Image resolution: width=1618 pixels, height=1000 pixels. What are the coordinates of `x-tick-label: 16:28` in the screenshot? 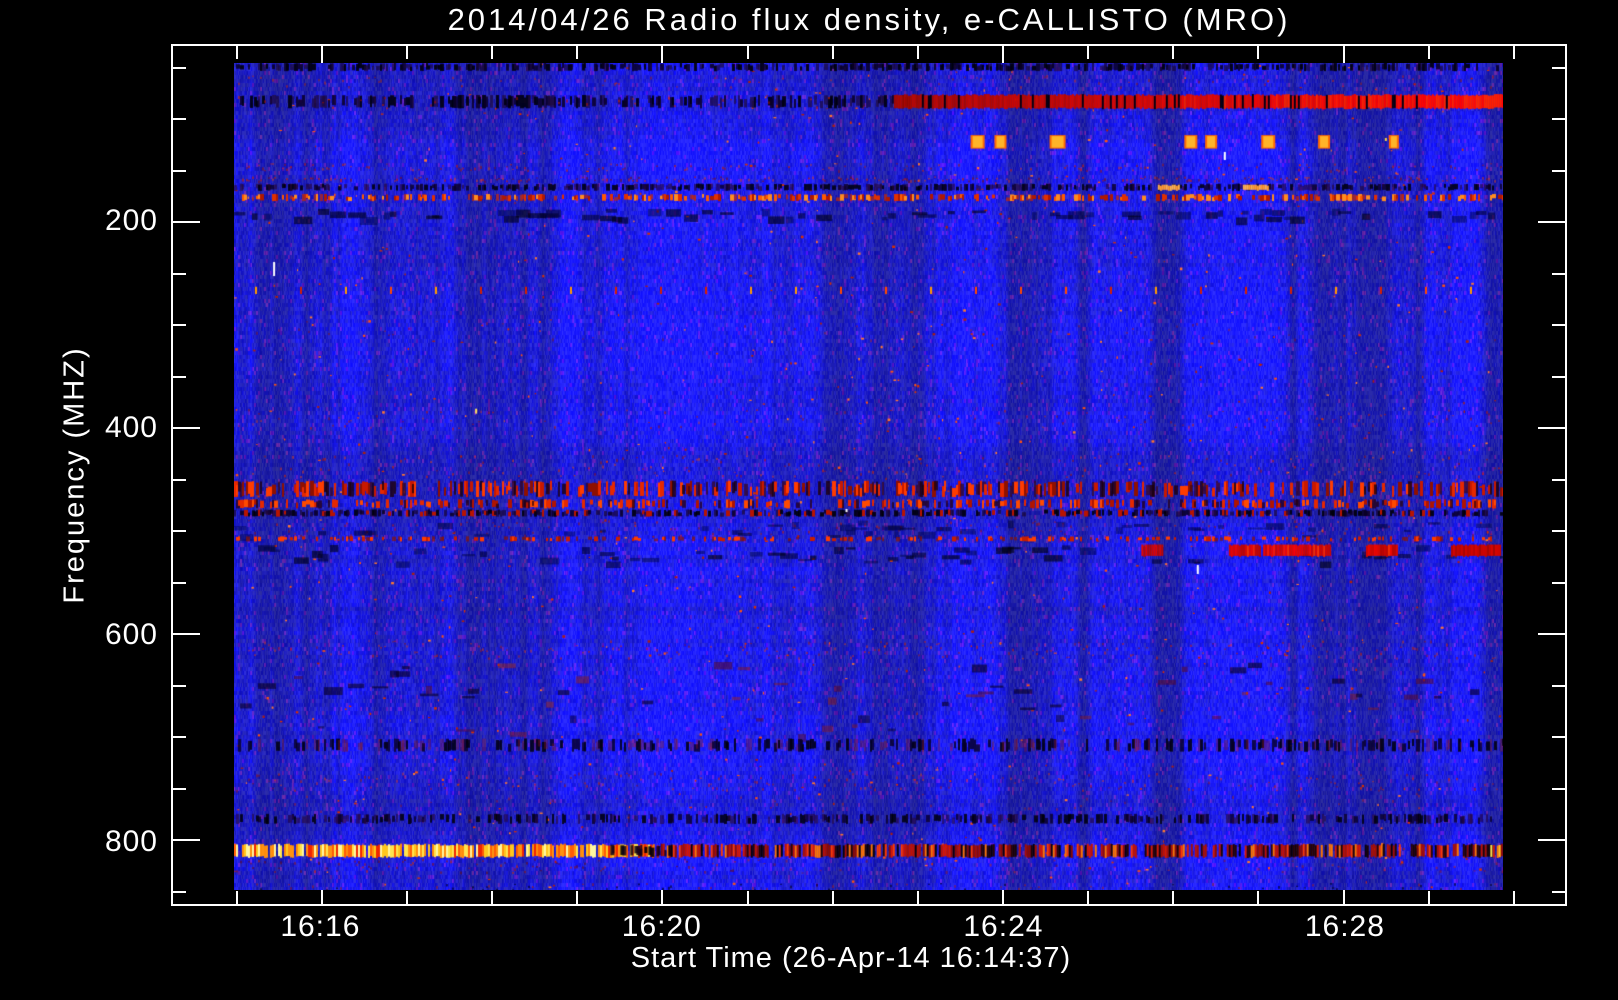 It's located at (1344, 926).